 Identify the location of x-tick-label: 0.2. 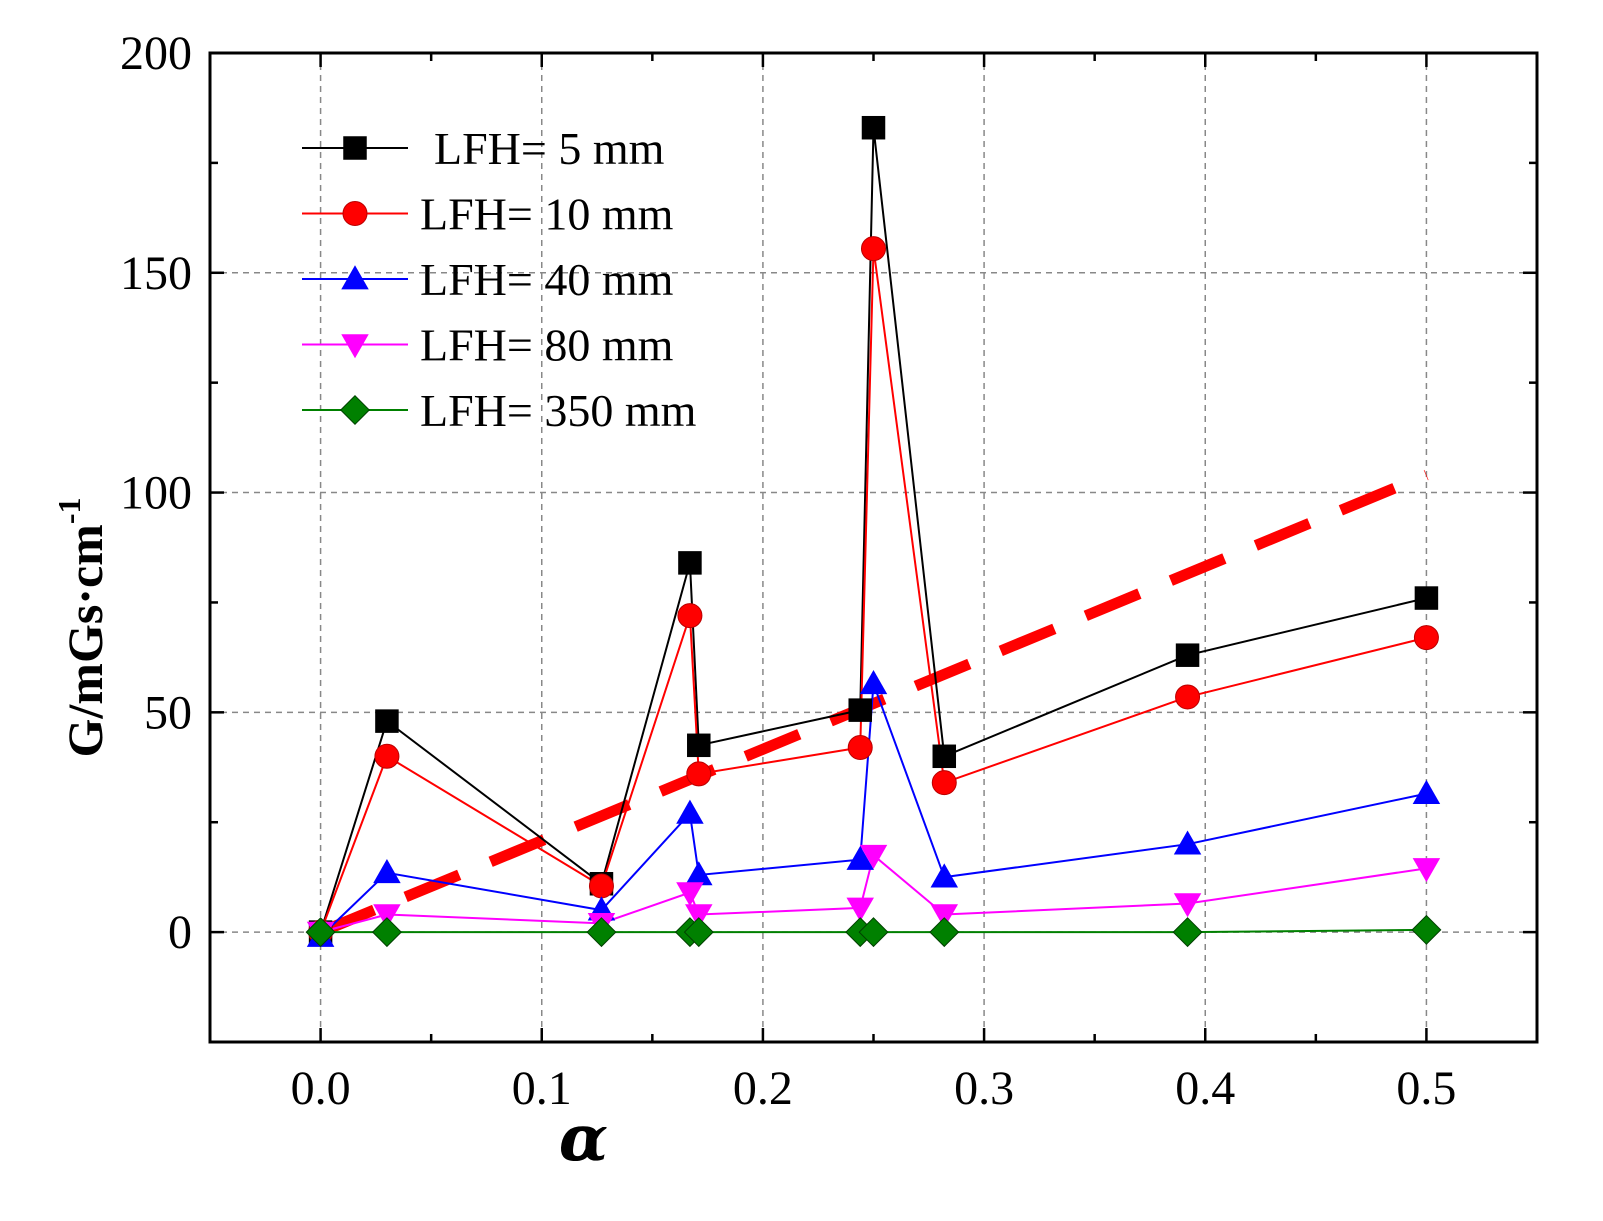
(763, 1088).